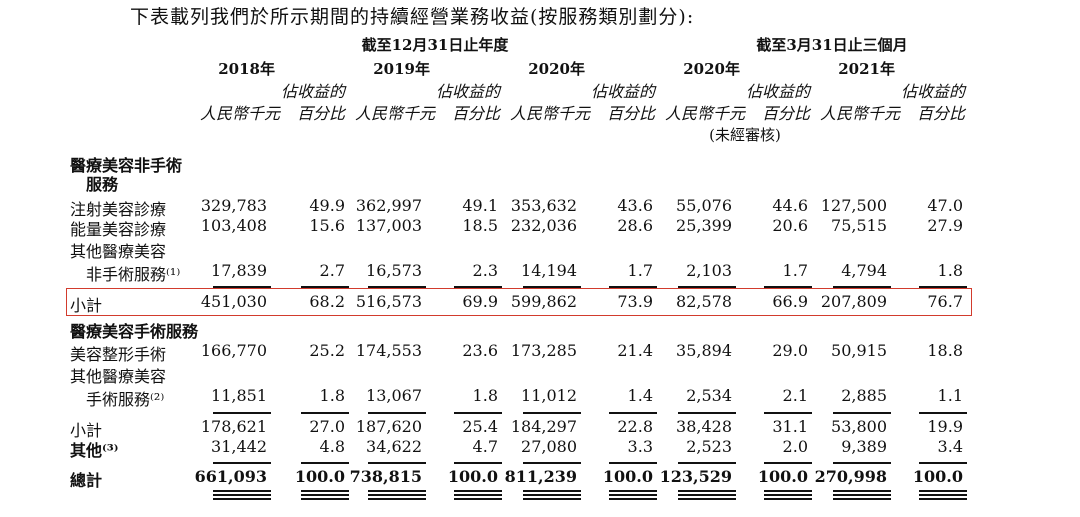 This screenshot has width=1080, height=517. What do you see at coordinates (850, 476) in the screenshot?
I see `table-cell: 270,998` at bounding box center [850, 476].